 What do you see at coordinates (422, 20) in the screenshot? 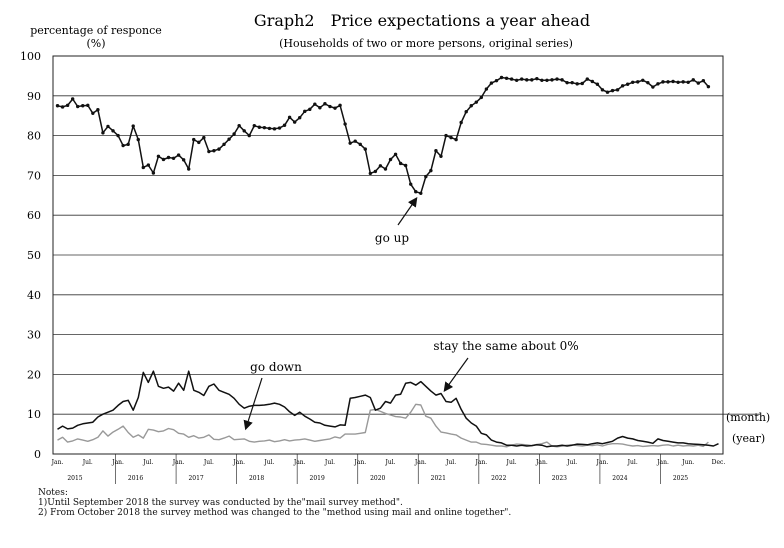
I see `chart-title: Graph2 Price expectations a year ahead` at bounding box center [422, 20].